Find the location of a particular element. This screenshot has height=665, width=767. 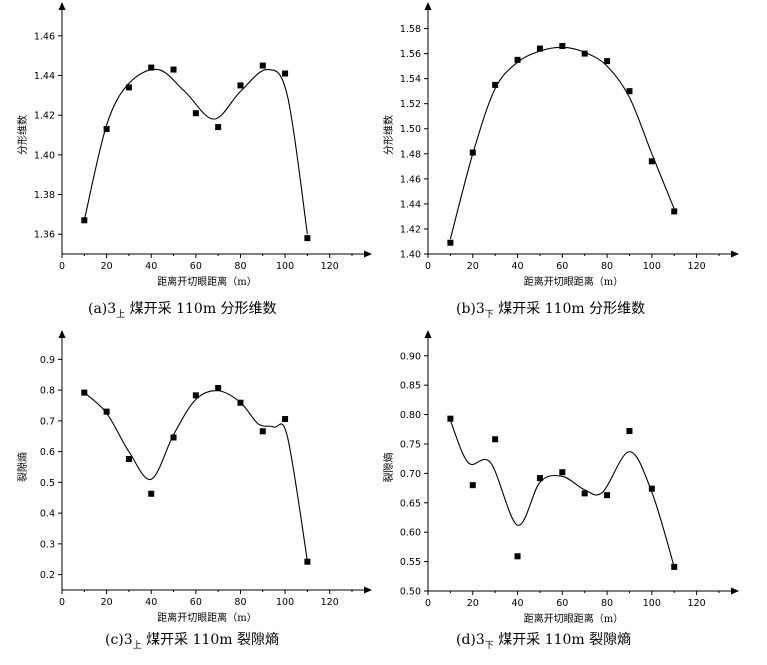

y-tick-label: 0.65 is located at coordinates (410, 503).